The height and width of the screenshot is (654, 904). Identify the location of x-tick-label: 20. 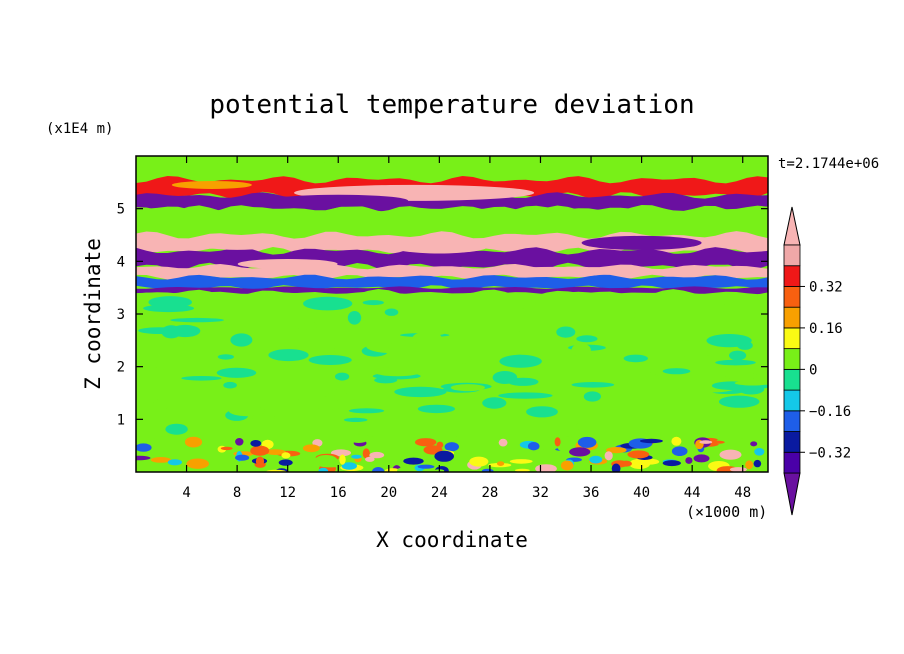
(388, 493).